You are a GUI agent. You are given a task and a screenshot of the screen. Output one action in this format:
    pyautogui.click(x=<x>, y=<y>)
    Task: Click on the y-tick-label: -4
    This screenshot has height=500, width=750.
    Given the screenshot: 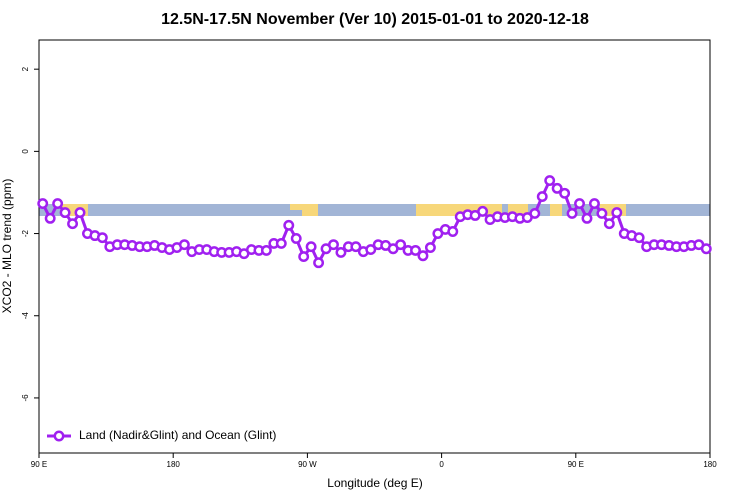 What is the action you would take?
    pyautogui.click(x=25, y=316)
    